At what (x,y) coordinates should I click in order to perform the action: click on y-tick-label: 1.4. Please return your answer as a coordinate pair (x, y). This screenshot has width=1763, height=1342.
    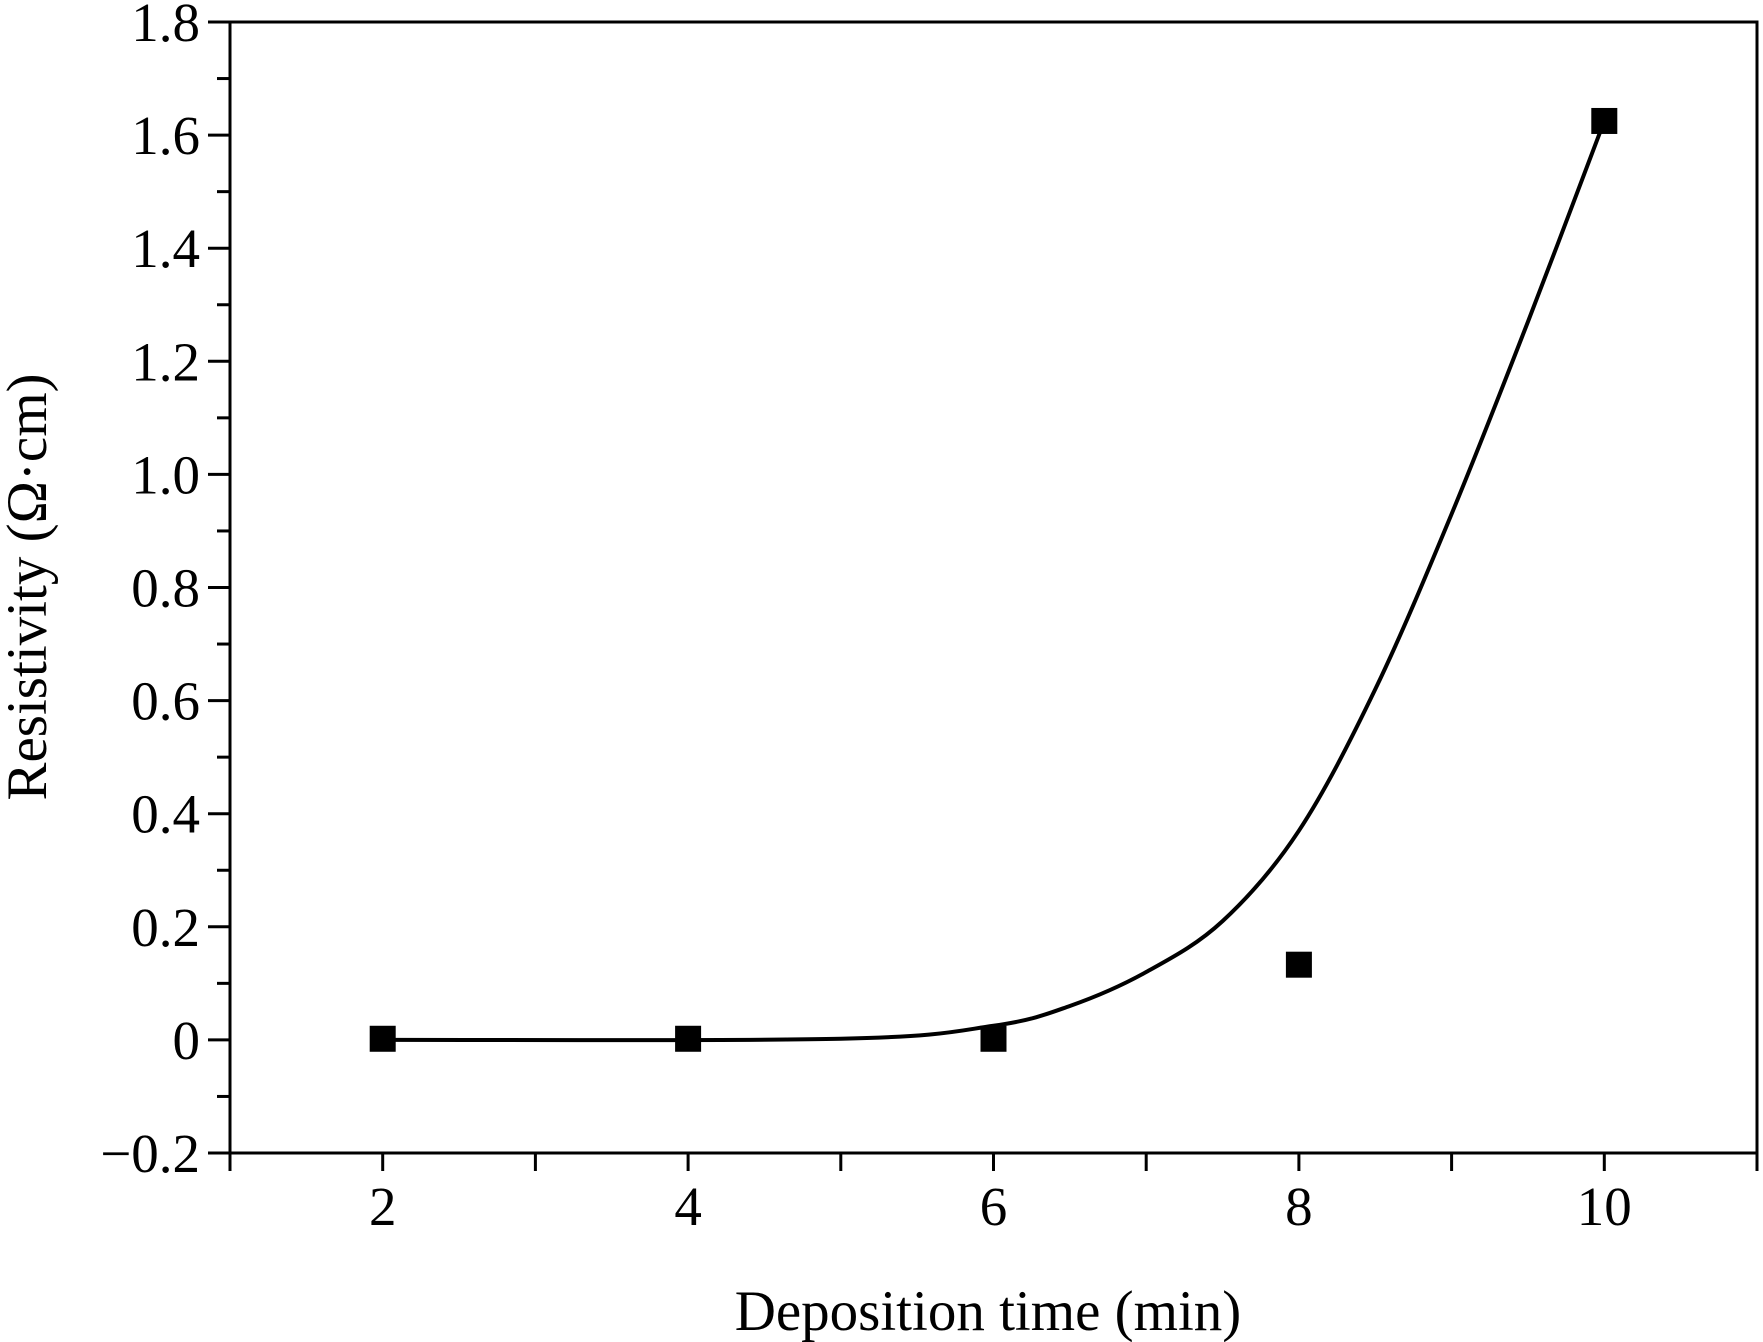
    Looking at the image, I should click on (165, 248).